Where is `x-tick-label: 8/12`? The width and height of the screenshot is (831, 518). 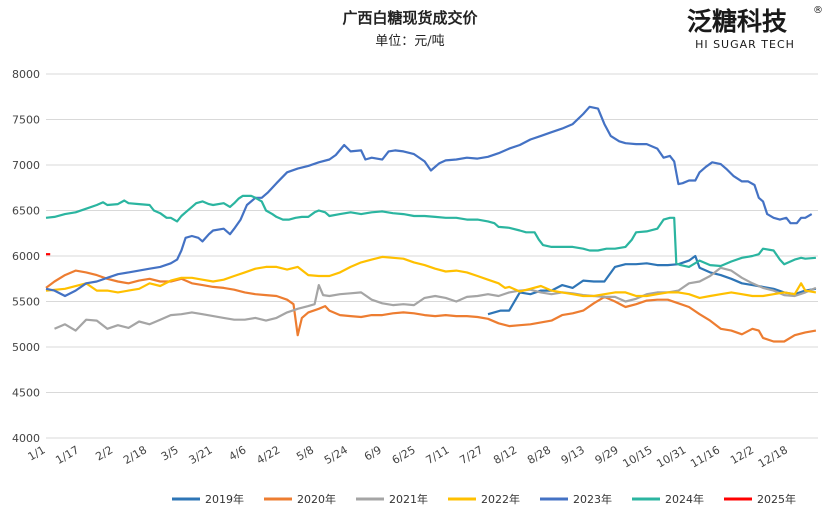 x-tick-label: 8/12 is located at coordinates (505, 455).